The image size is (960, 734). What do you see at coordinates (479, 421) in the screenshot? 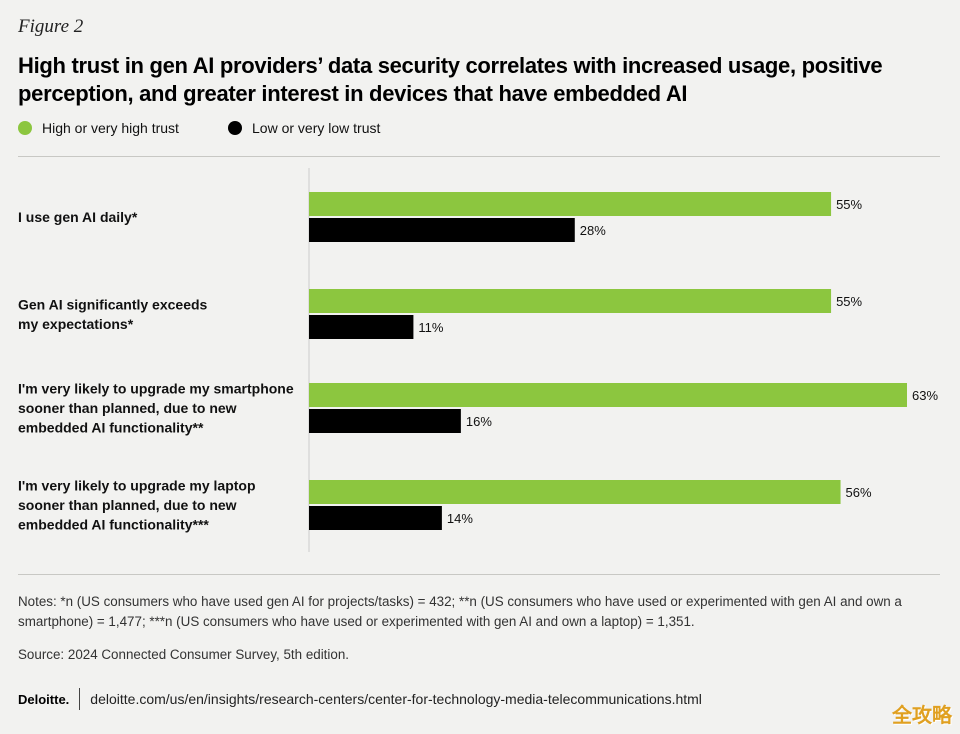
I see `value-label-low-trust: 16%` at bounding box center [479, 421].